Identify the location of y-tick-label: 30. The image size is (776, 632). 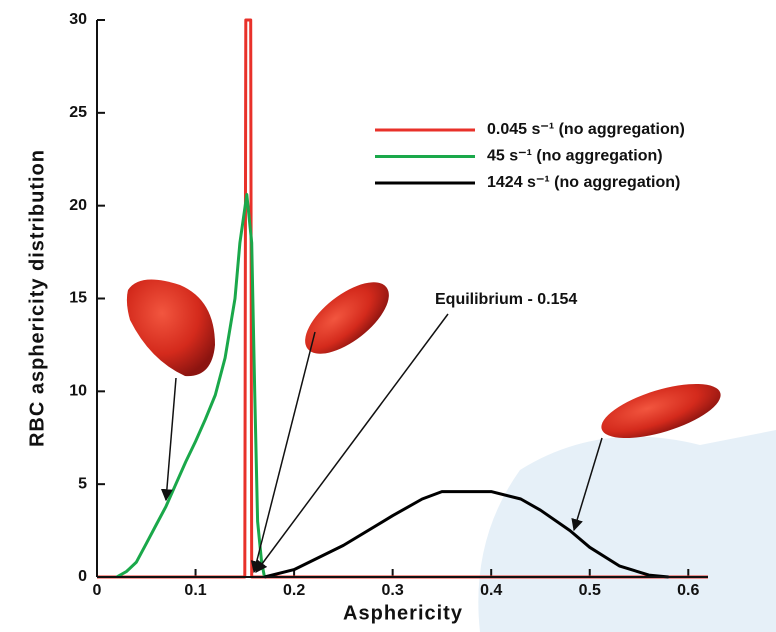
(78, 19).